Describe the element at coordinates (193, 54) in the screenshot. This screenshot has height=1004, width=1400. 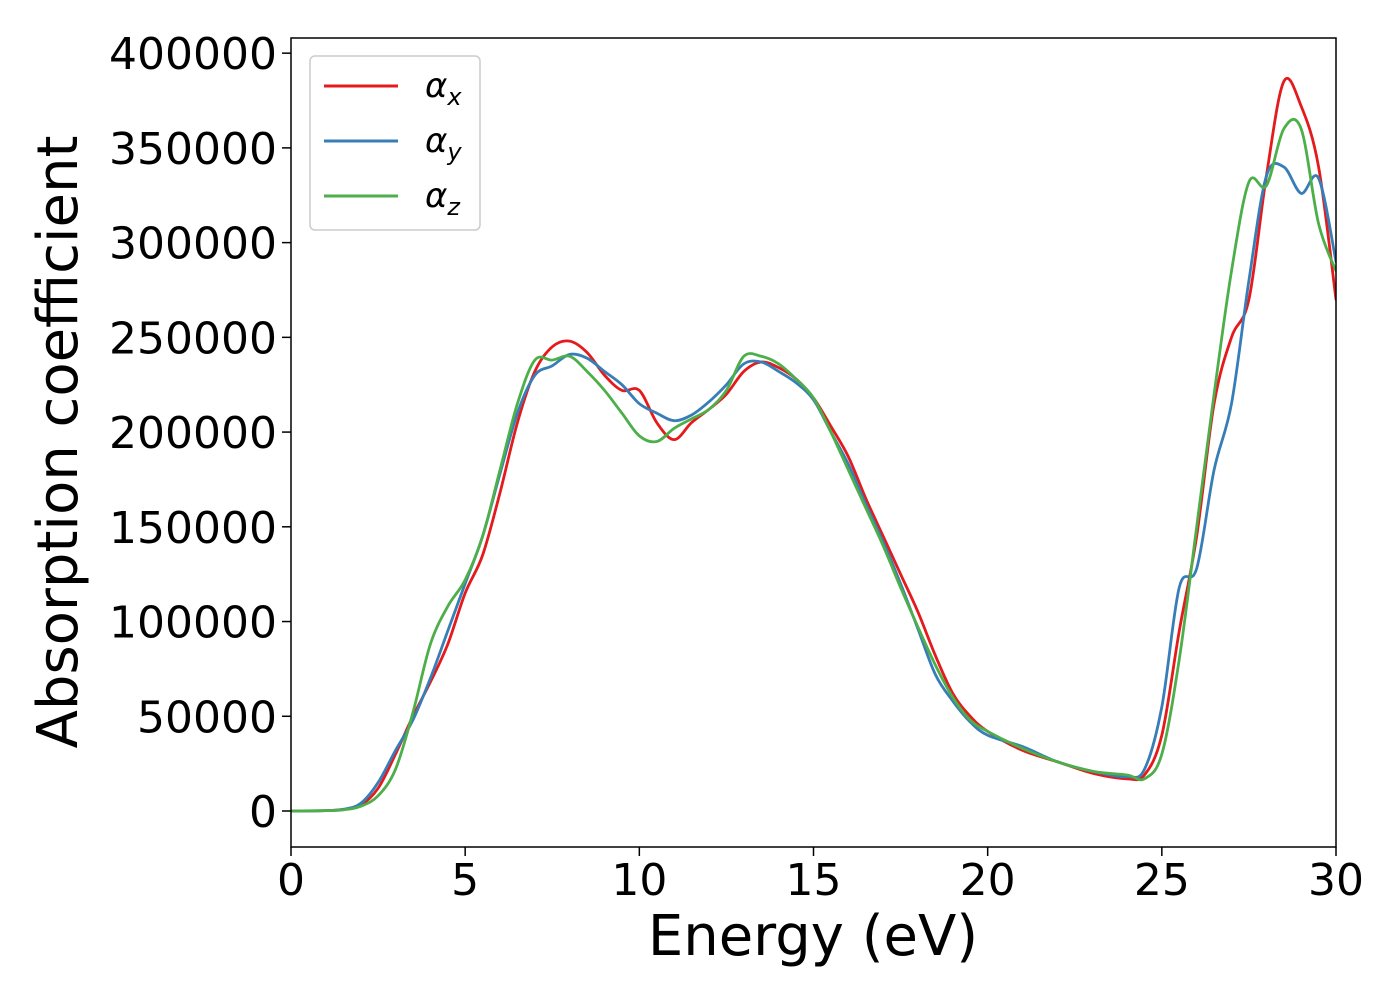
I see `y-tick-label: 400000` at that location.